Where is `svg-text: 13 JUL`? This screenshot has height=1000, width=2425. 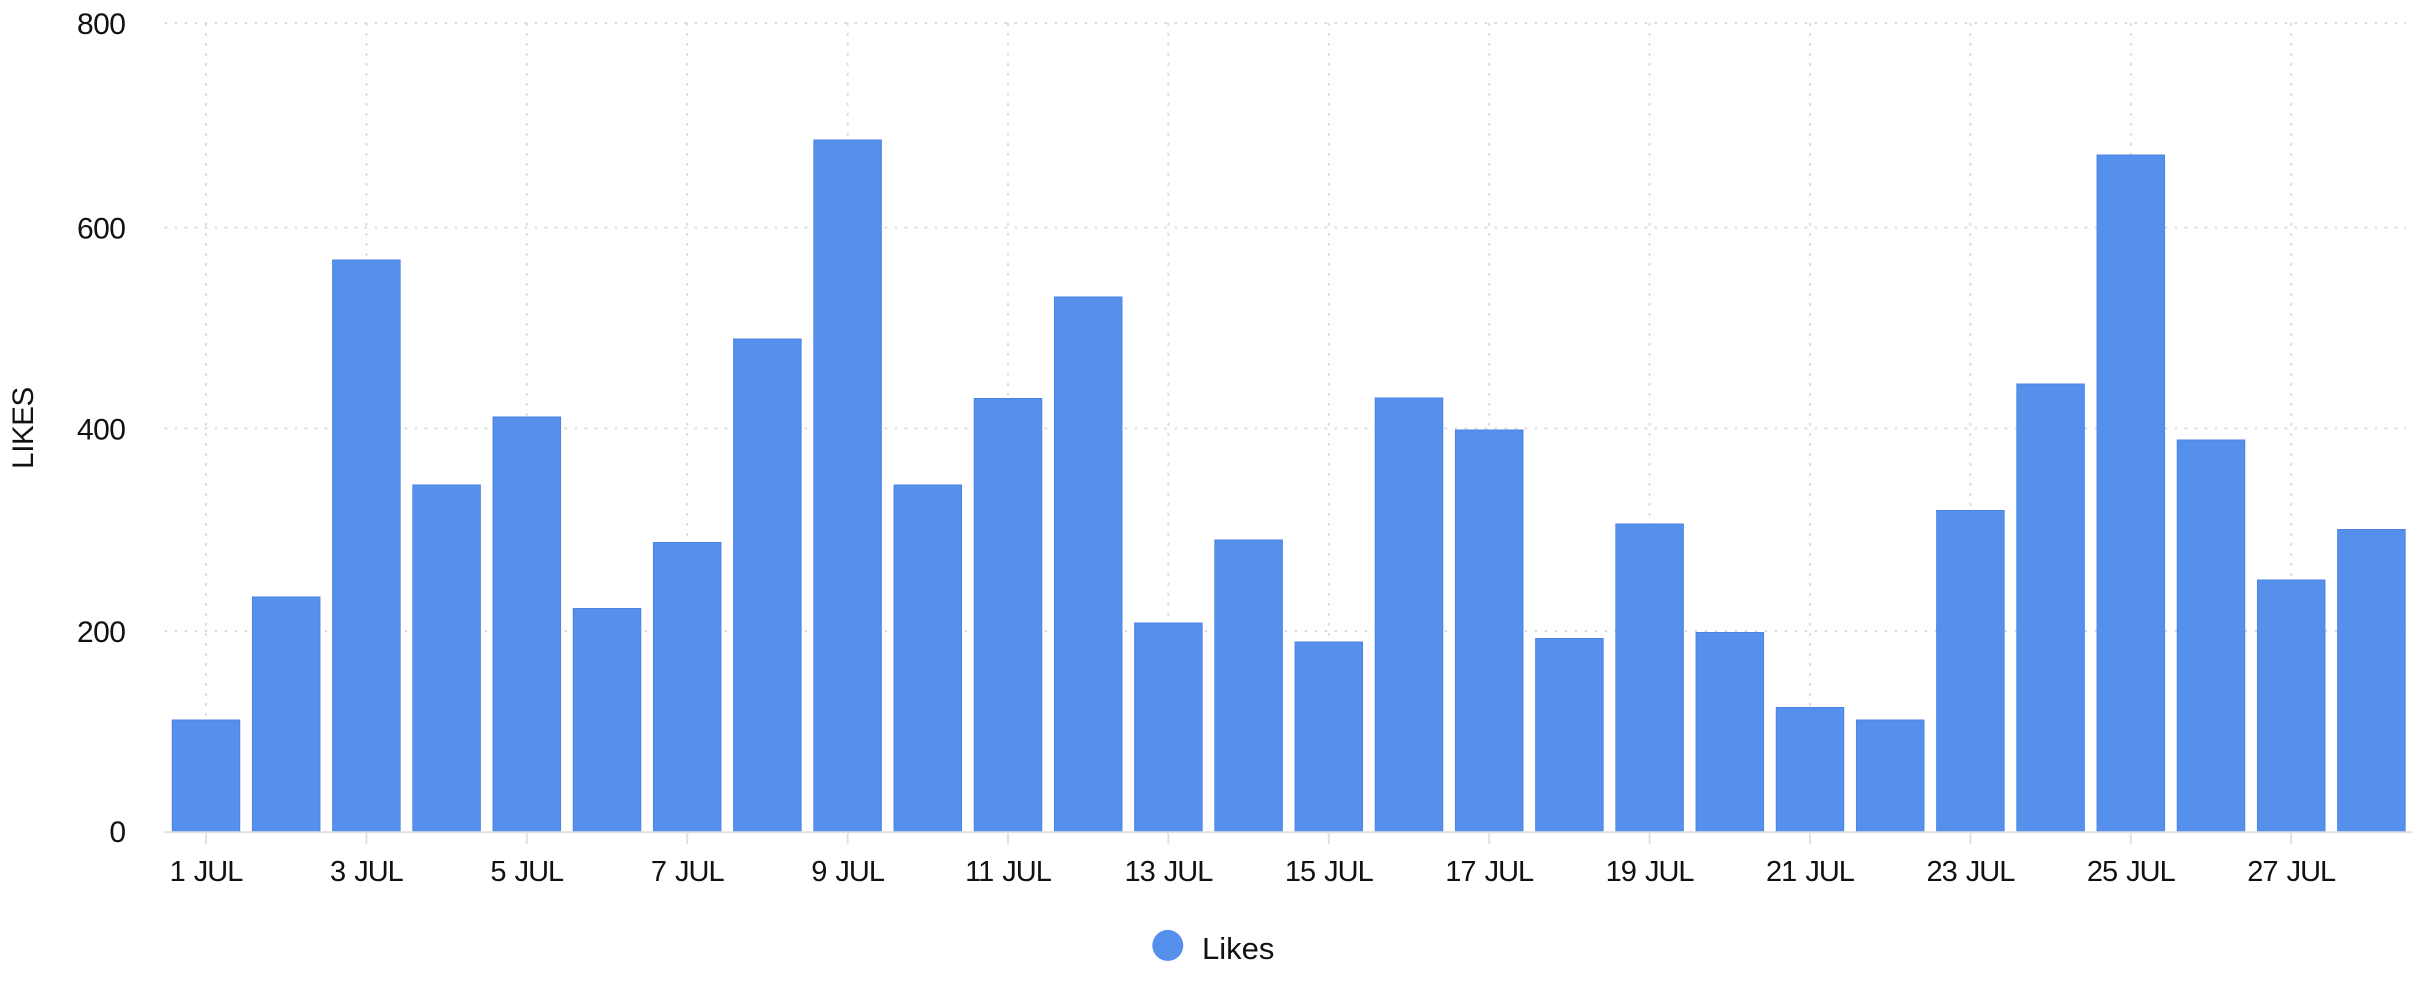 svg-text: 13 JUL is located at coordinates (1168, 872).